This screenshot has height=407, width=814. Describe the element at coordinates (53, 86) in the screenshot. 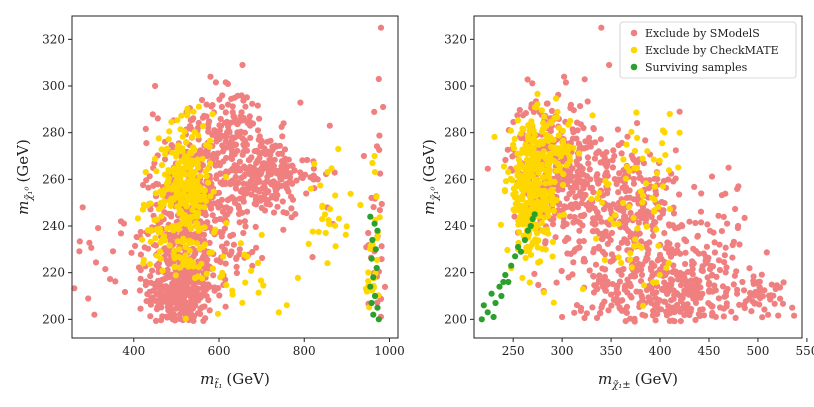

I see `left-y-tick-label: 300` at that location.